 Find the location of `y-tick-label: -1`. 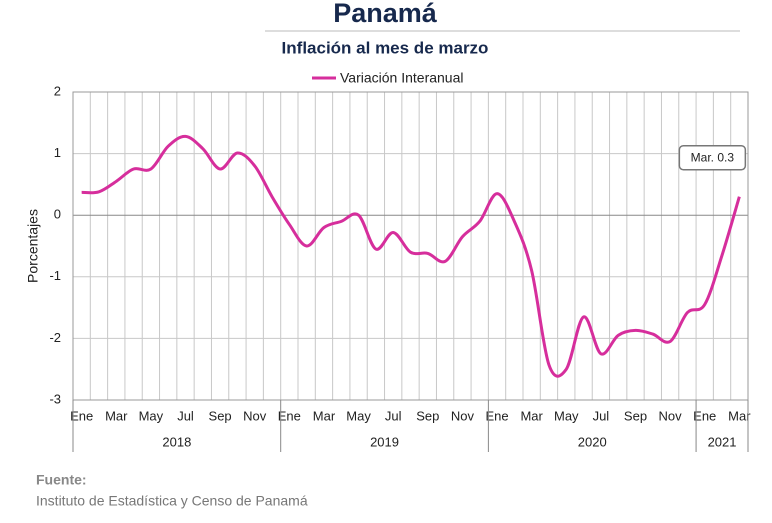

y-tick-label: -1 is located at coordinates (55, 275).